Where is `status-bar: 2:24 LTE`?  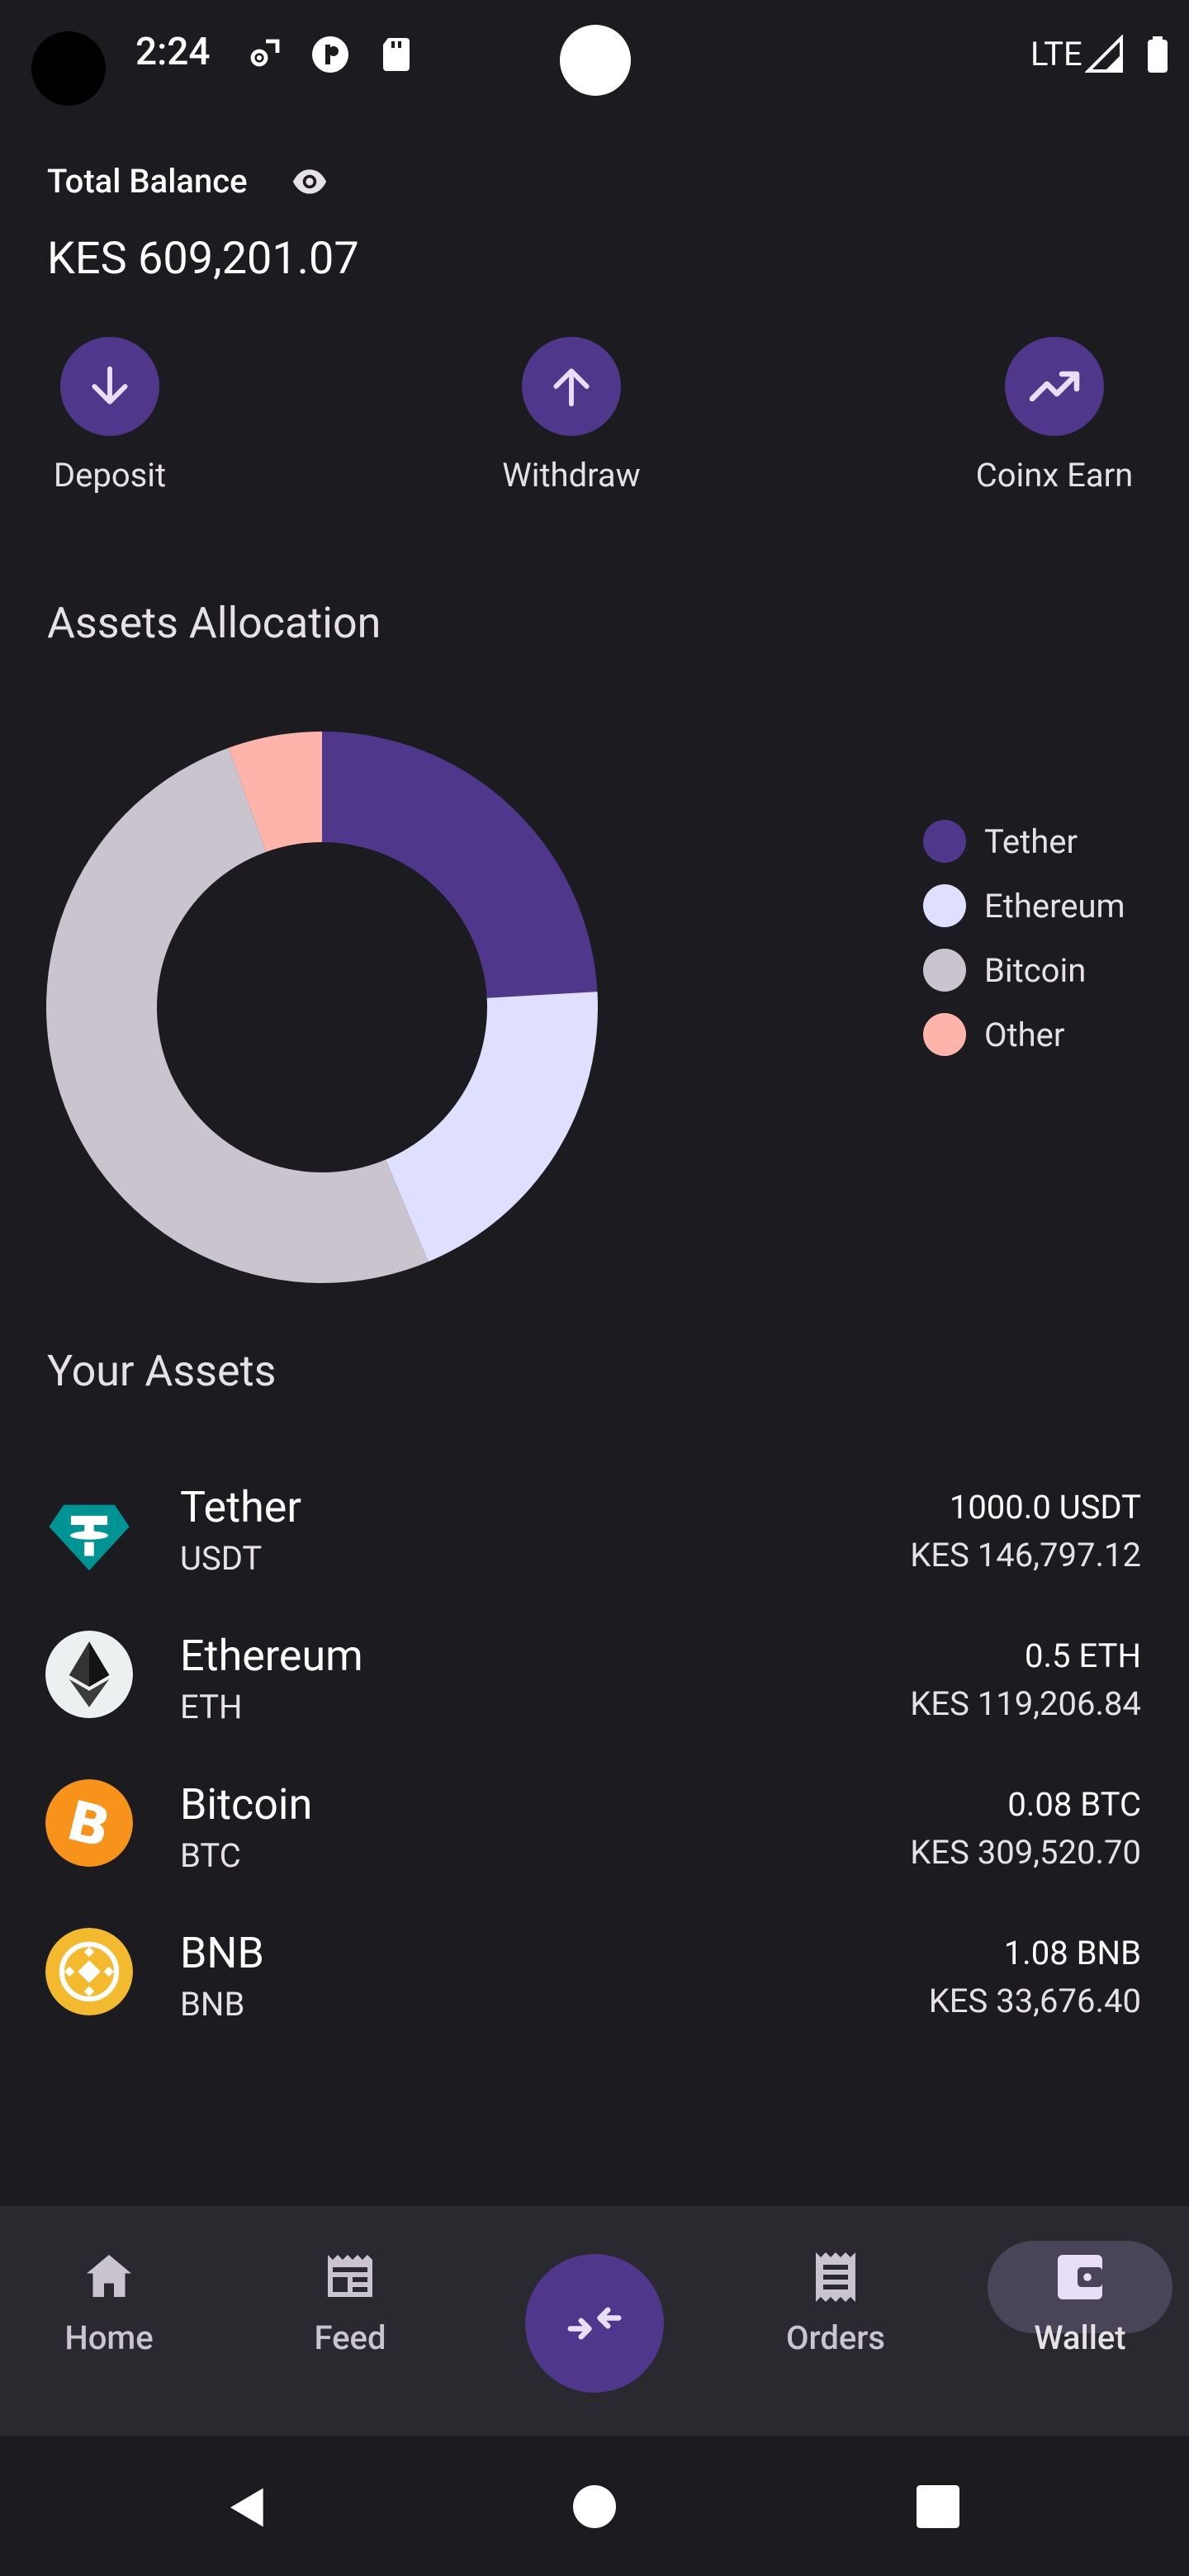 status-bar: 2:24 LTE is located at coordinates (594, 58).